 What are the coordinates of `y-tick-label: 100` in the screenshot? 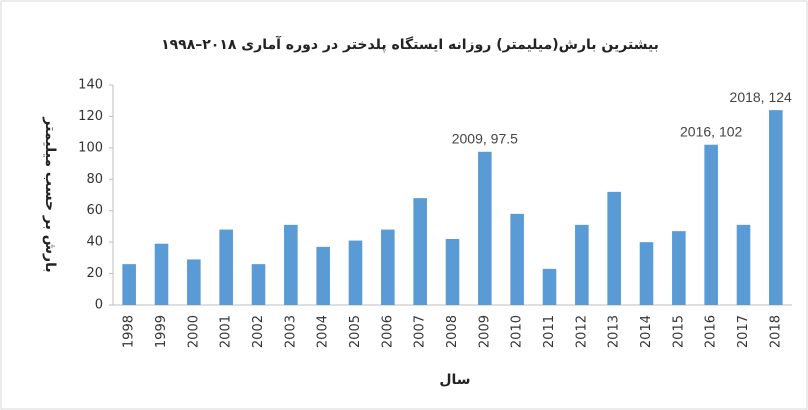 It's located at (90, 147).